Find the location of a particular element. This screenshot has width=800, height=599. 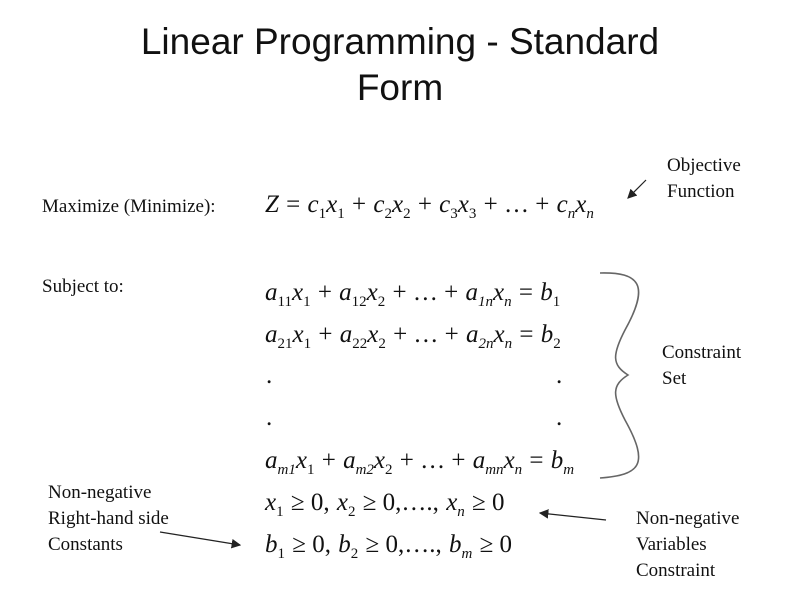

vars-arrow-icon is located at coordinates (572, 515).